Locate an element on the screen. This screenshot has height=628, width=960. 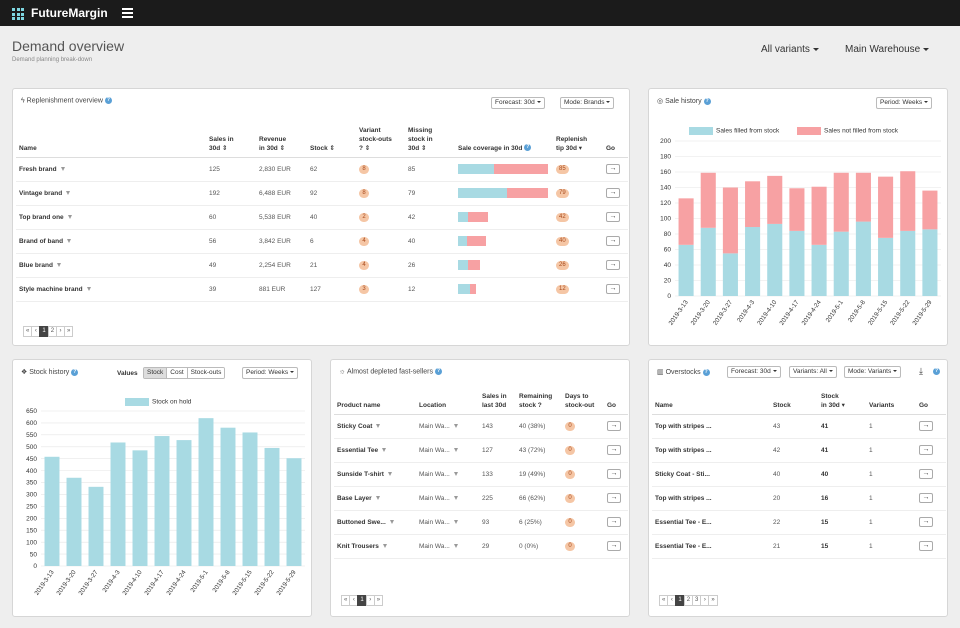
product-name: Sticky Coat is located at coordinates (355, 426).